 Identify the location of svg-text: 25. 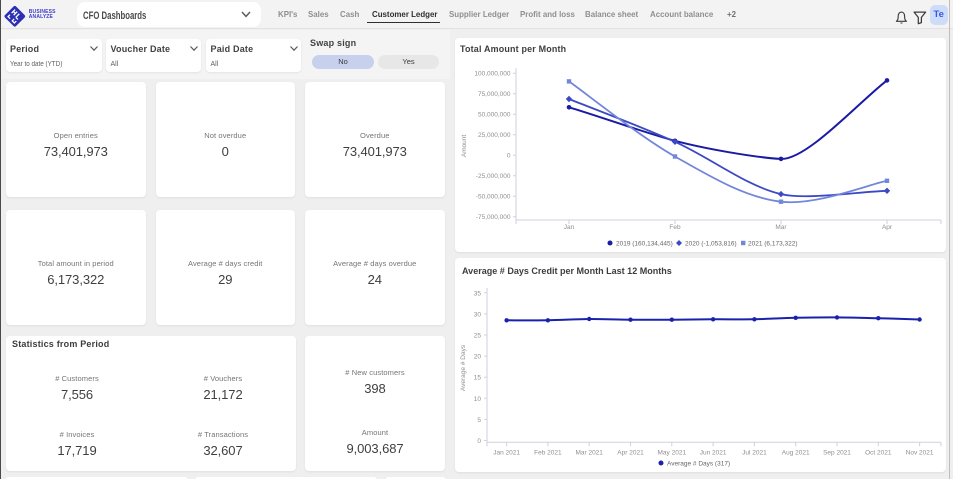
(478, 336).